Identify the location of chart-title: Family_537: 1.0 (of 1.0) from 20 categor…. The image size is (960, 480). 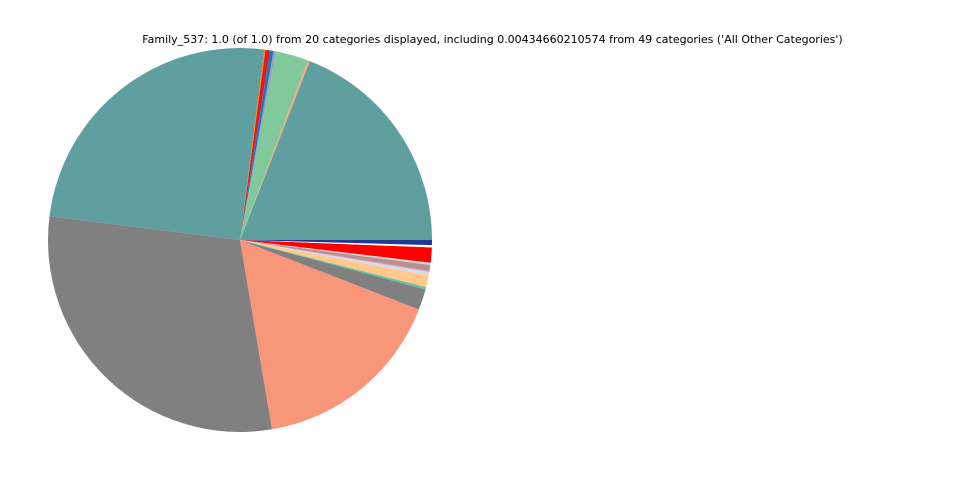
(492, 39).